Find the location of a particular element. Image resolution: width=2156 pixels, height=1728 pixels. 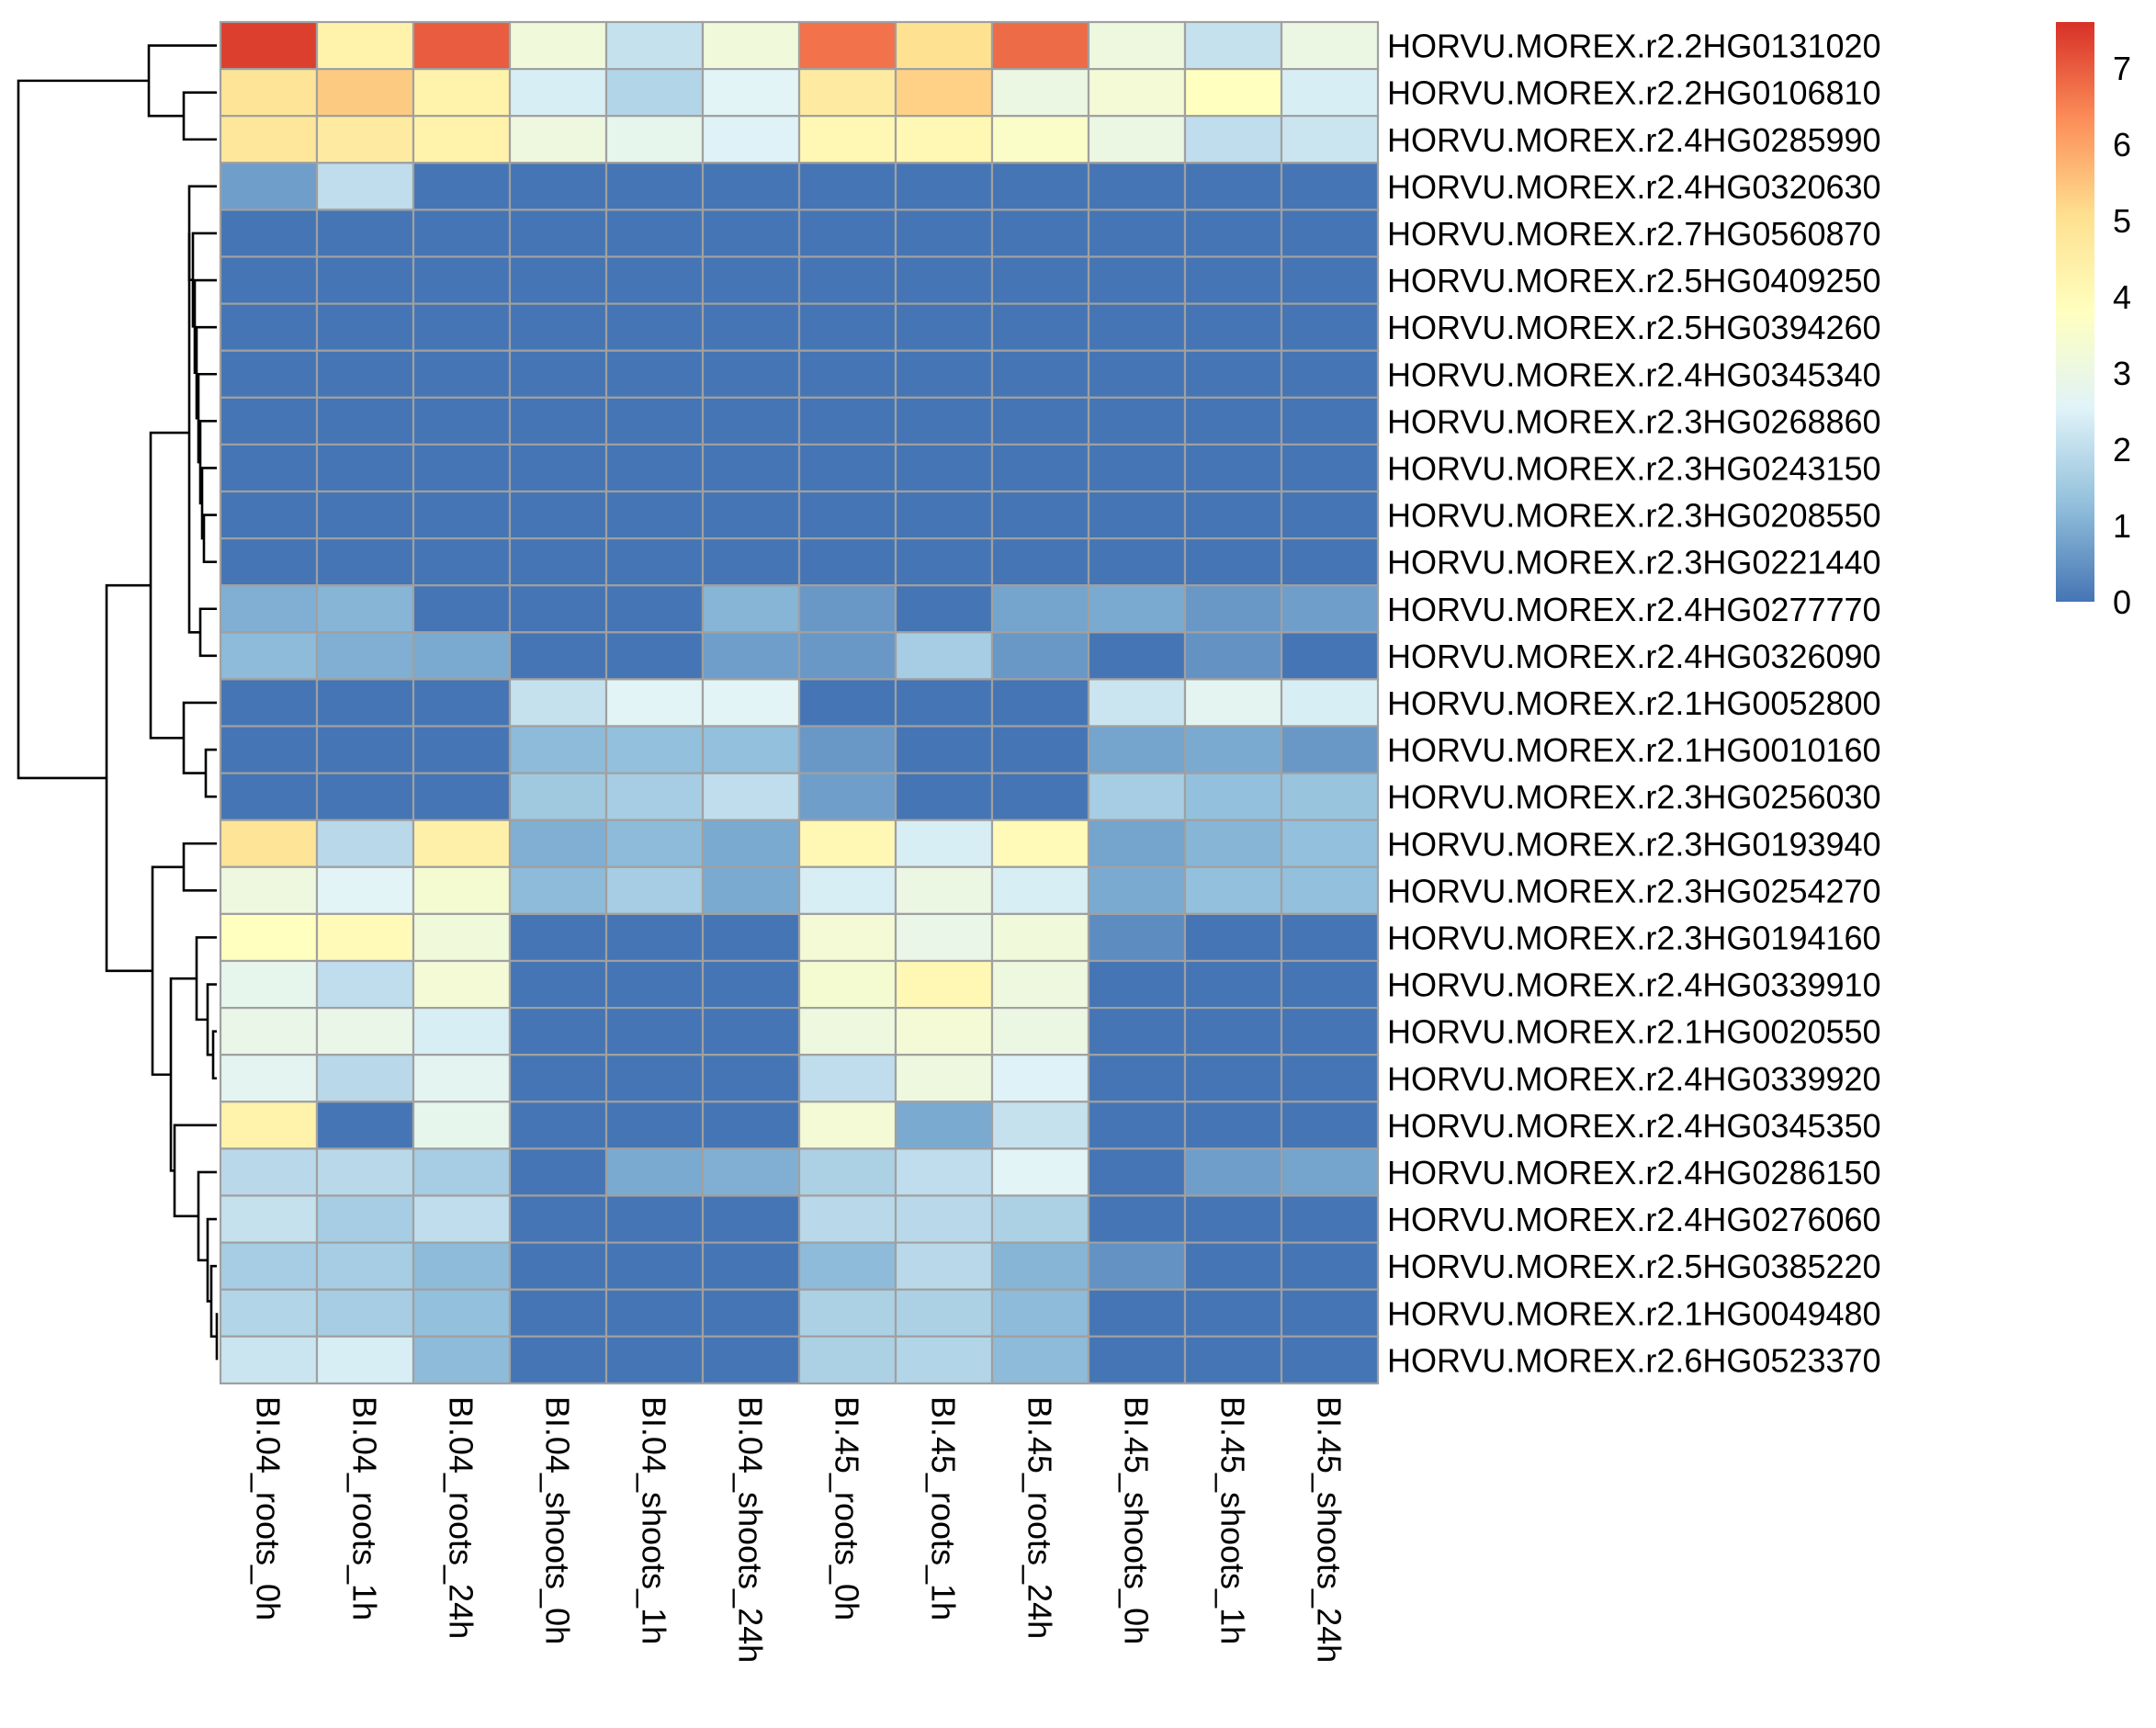

column-label: BI.45_roots_1h is located at coordinates (944, 1508).